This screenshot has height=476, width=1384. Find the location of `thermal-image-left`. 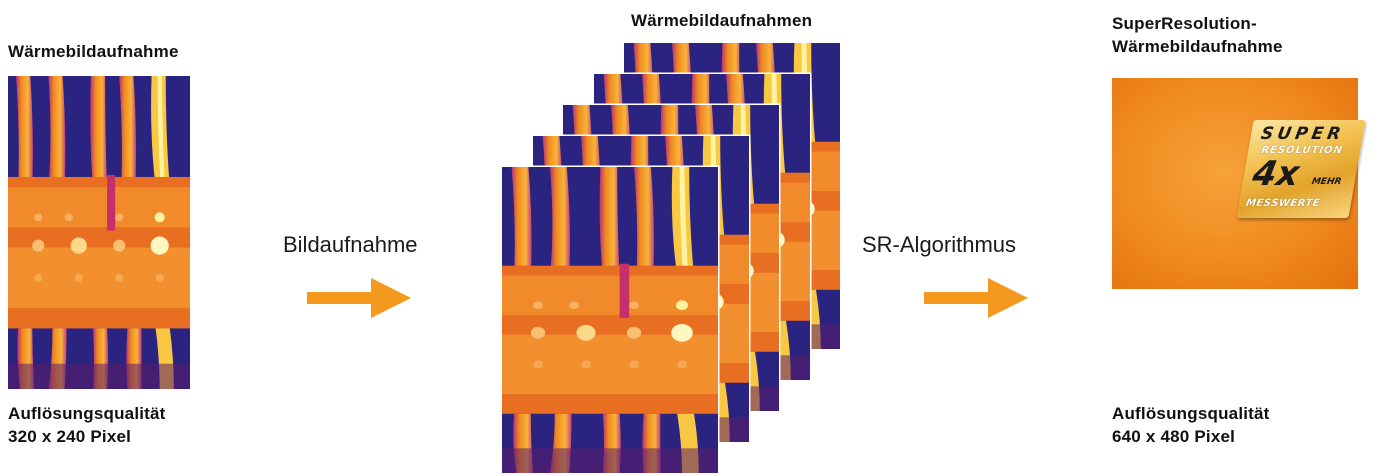

thermal-image-left is located at coordinates (99, 232).